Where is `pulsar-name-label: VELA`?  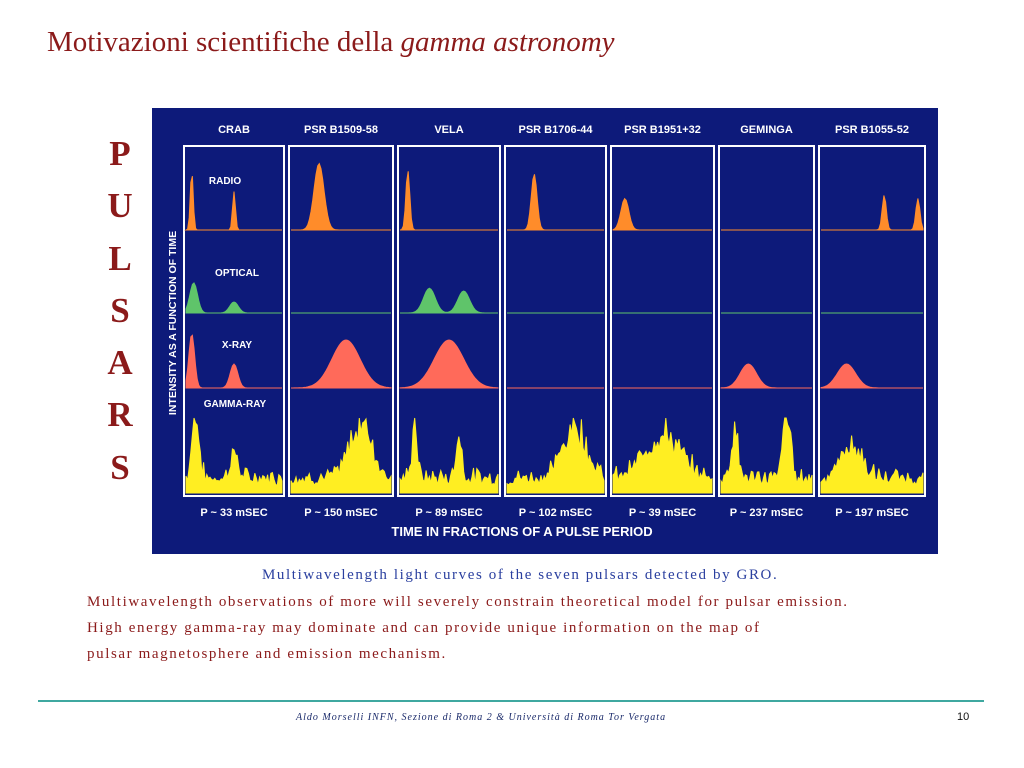 pulsar-name-label: VELA is located at coordinates (448, 130).